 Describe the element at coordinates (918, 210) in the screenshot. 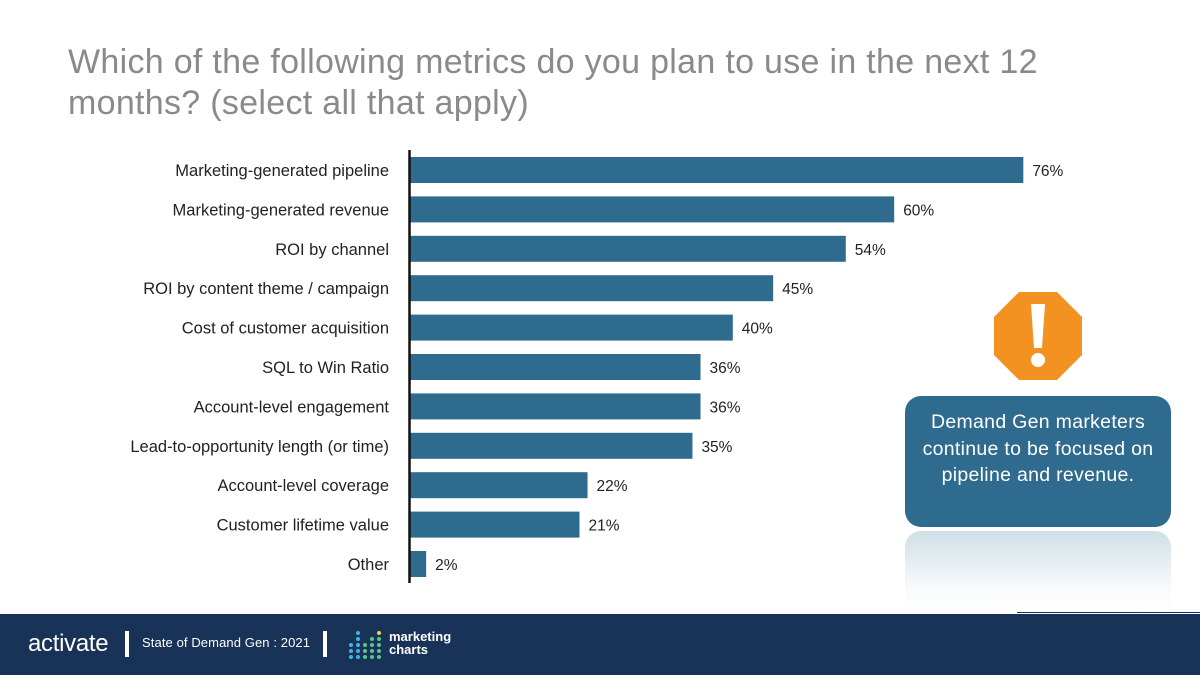

I see `value-label: 60%` at that location.